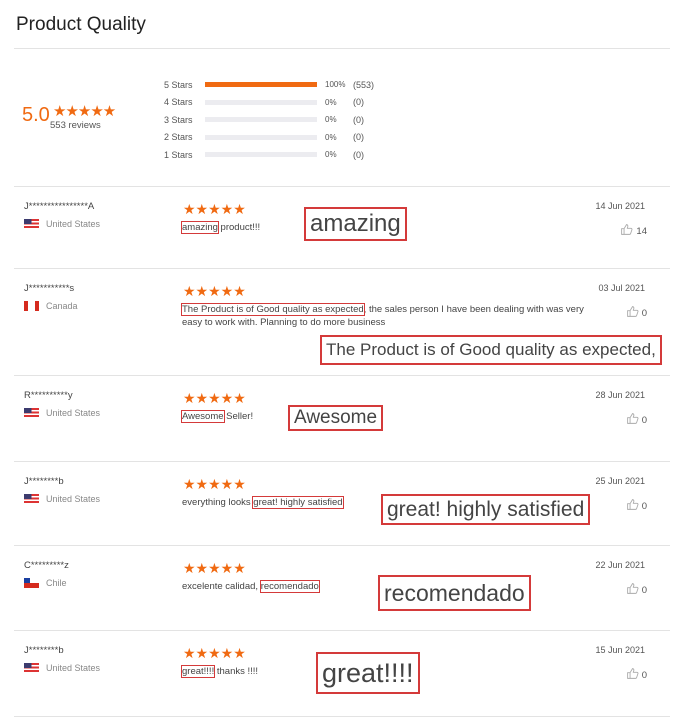  What do you see at coordinates (620, 395) in the screenshot?
I see `review-date: 28 Jun 2021` at bounding box center [620, 395].